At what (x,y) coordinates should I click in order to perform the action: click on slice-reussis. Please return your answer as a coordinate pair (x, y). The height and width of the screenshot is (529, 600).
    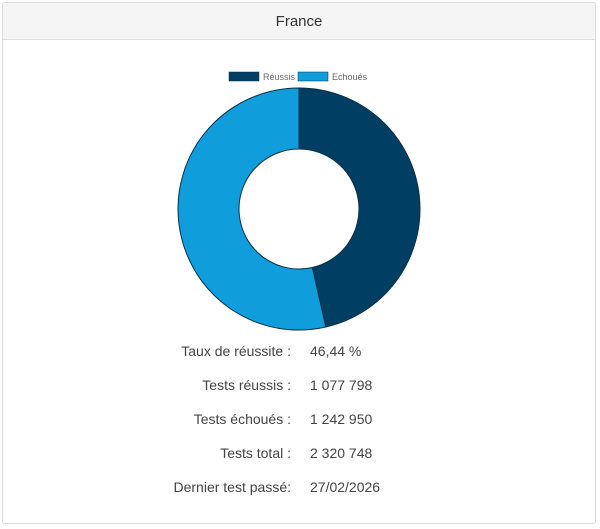
    Looking at the image, I should click on (359, 207).